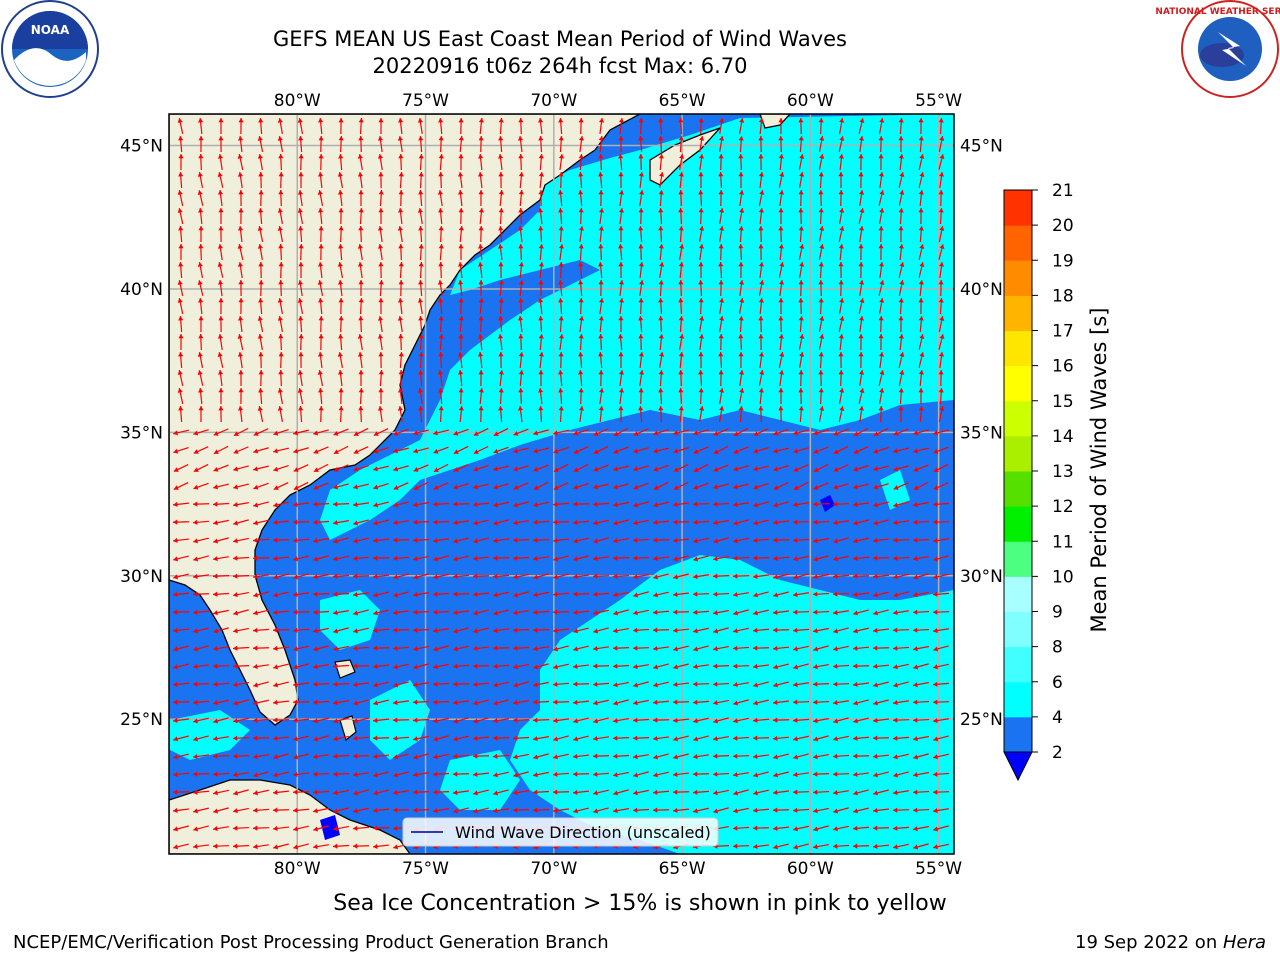  What do you see at coordinates (425, 869) in the screenshot?
I see `longitude-tick-label: 75°W` at bounding box center [425, 869].